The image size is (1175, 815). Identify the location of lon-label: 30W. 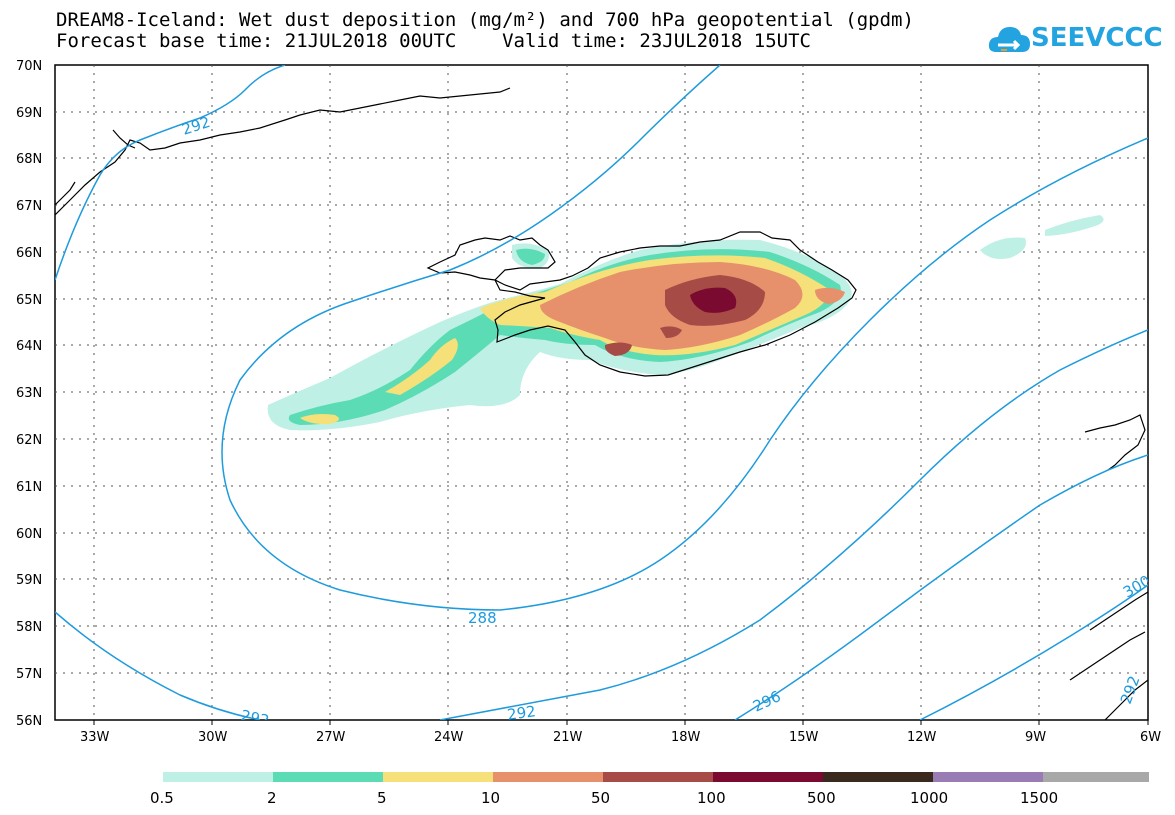
(213, 737).